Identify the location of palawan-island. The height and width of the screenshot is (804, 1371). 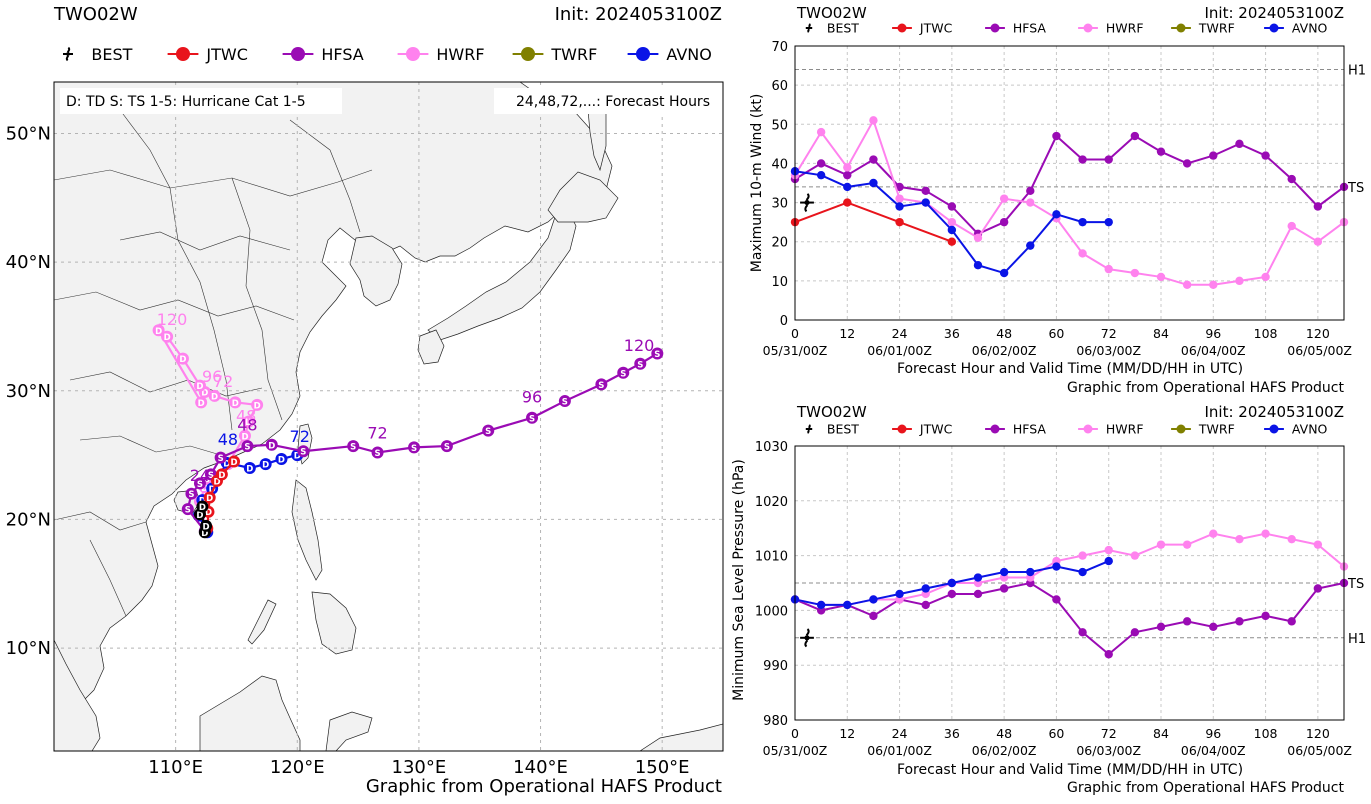
(262, 622).